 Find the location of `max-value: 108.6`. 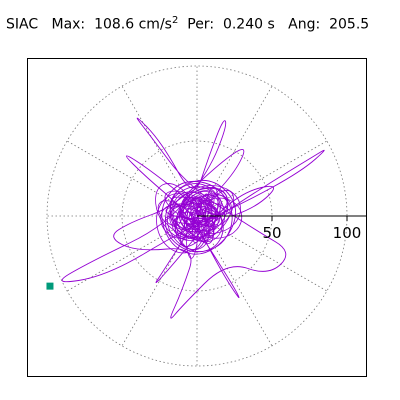

max-value: 108.6 is located at coordinates (114, 24).